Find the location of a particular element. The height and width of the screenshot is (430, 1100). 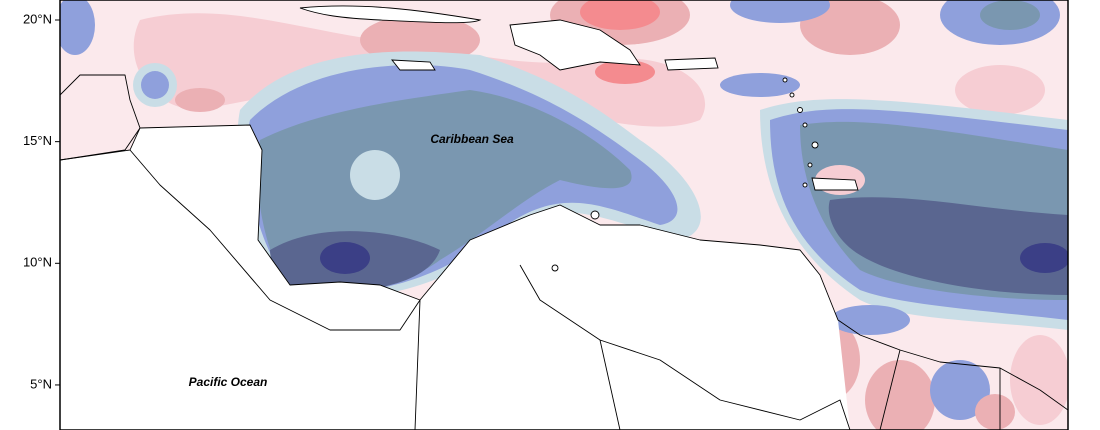

hispaniola is located at coordinates (575, 45).